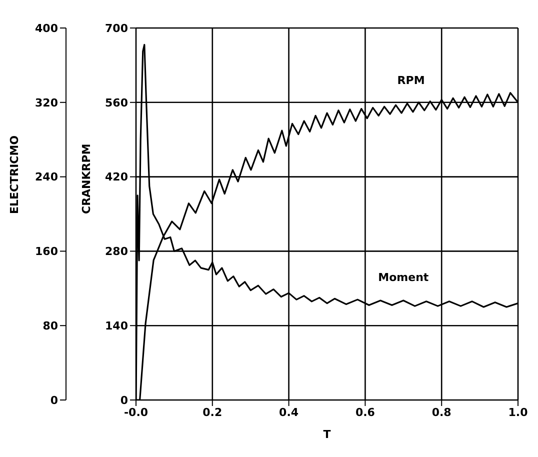 The image size is (538, 457). What do you see at coordinates (212, 412) in the screenshot?
I see `x-tick-label: 0.2` at bounding box center [212, 412].